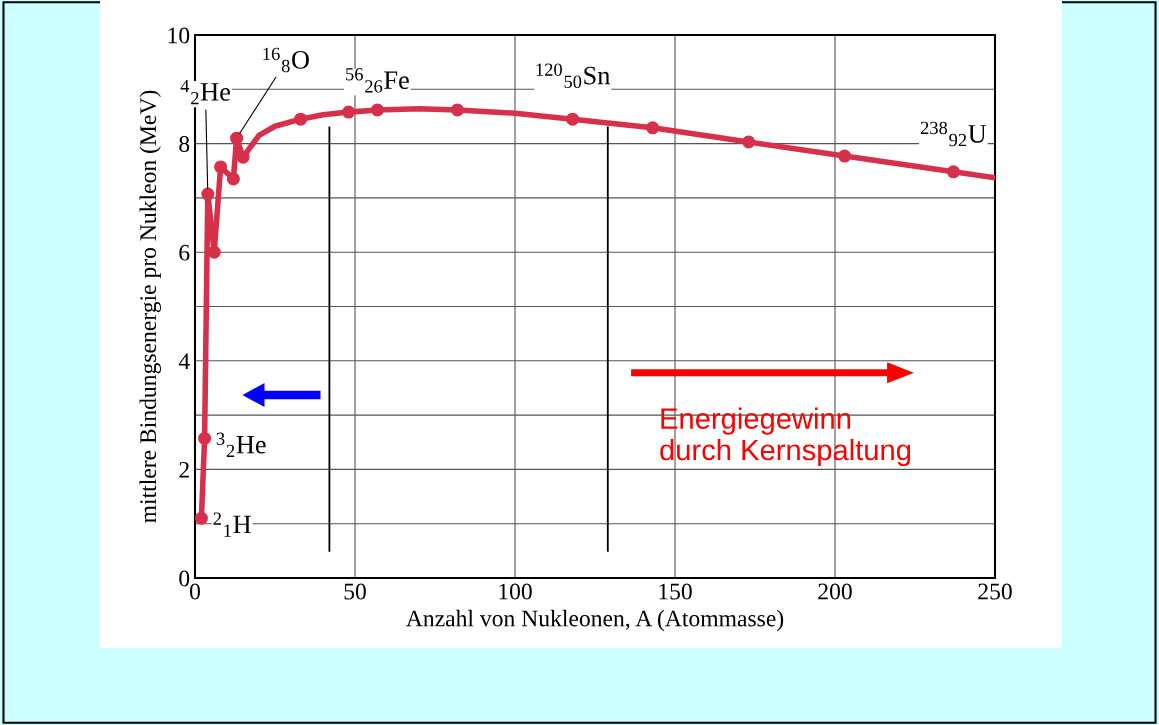  I want to click on annotation: $^{16}$$_{8}$O, so click(286, 60).